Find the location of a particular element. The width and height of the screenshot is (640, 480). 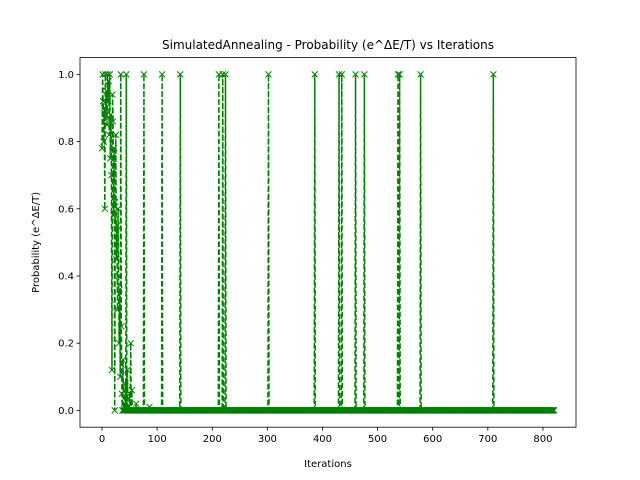

x-tick-label: 500 is located at coordinates (377, 439).